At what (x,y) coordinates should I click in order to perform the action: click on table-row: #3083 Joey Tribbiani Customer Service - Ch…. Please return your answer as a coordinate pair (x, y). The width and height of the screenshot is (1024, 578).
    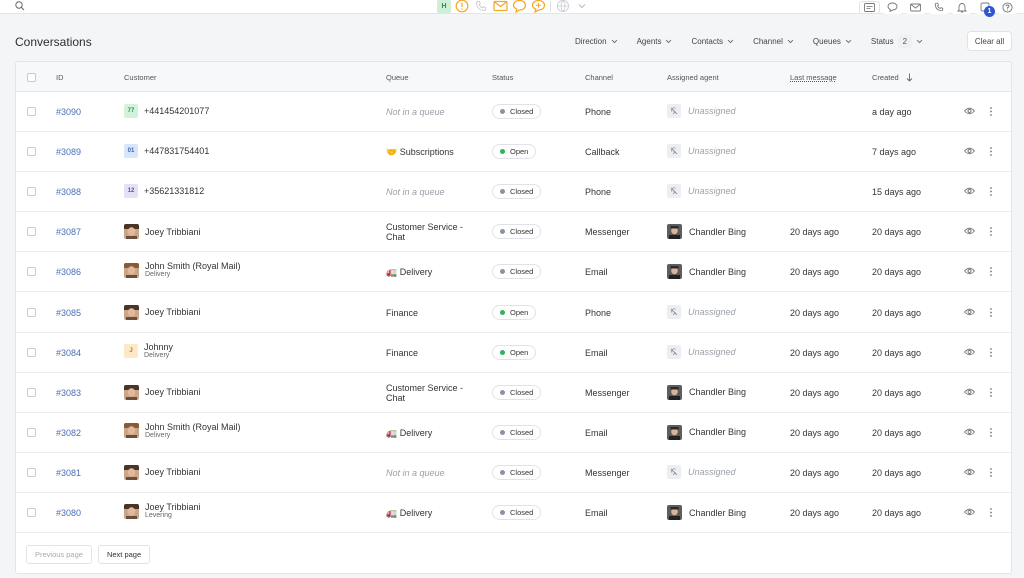
    Looking at the image, I should click on (513, 393).